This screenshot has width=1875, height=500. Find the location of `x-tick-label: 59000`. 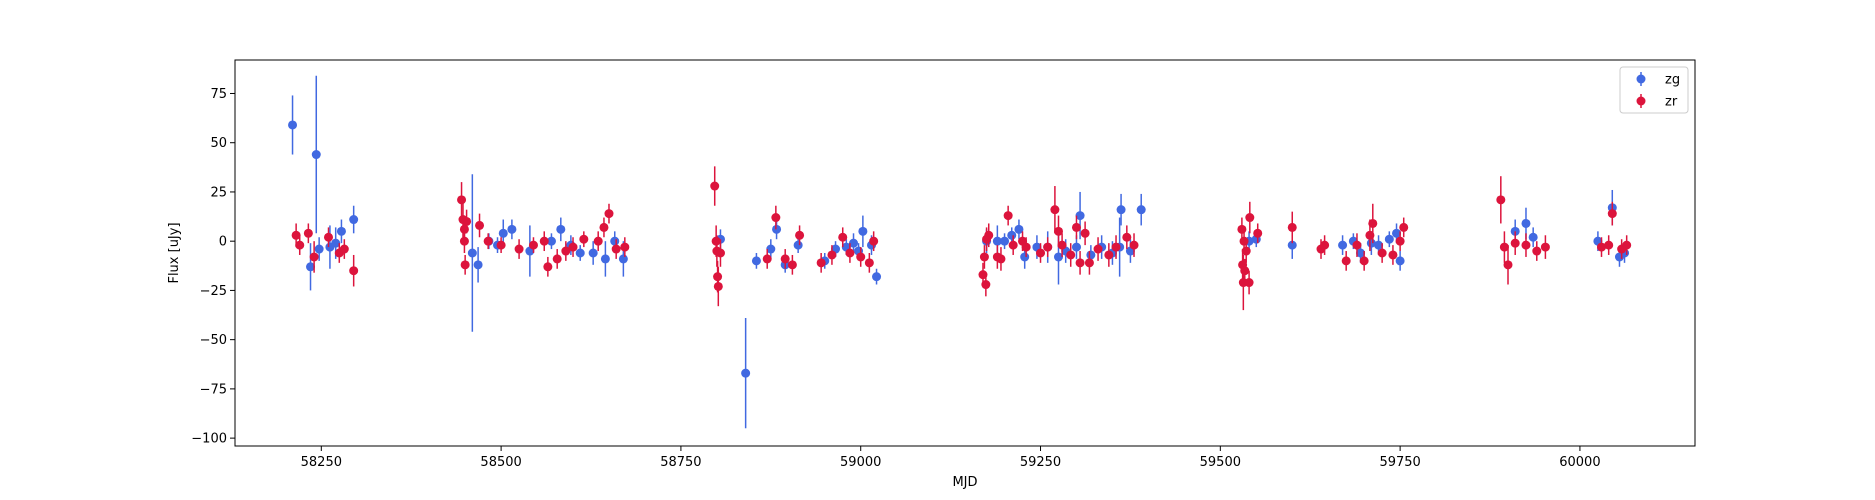

x-tick-label: 59000 is located at coordinates (860, 462).